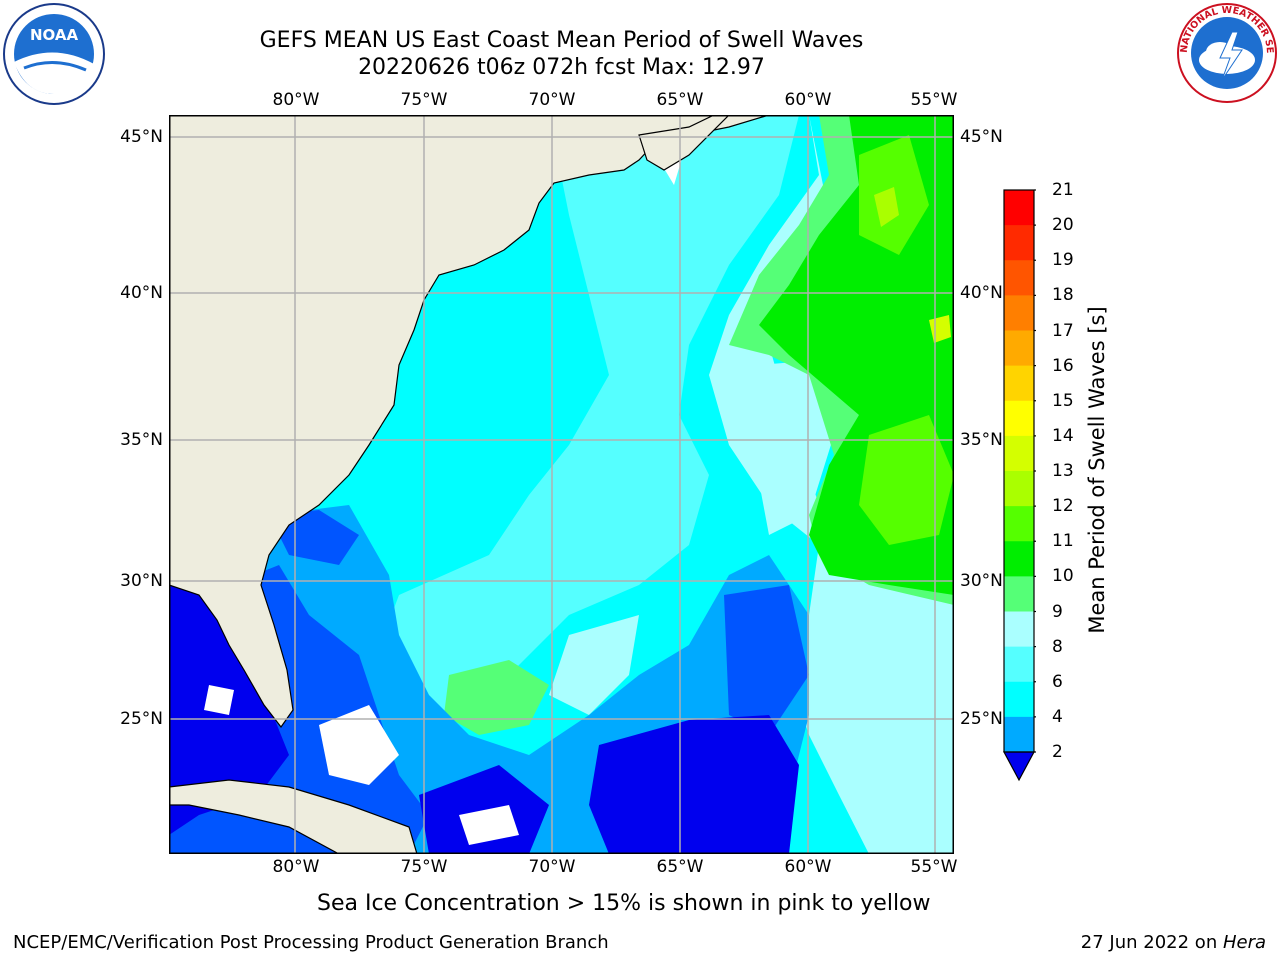 The height and width of the screenshot is (960, 1280). I want to click on lon-label-top: 70°W, so click(552, 100).